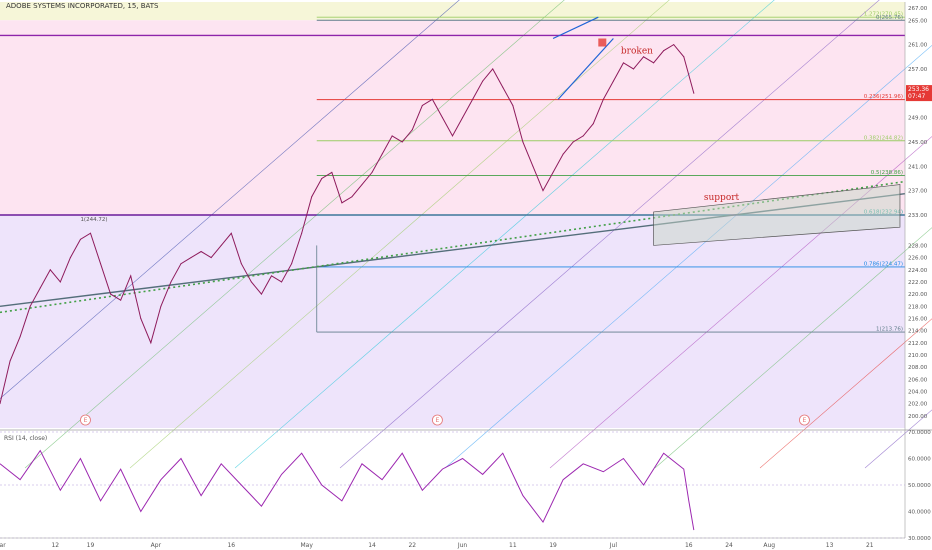 The image size is (932, 550). I want to click on time-tick-label: 19, so click(91, 545).